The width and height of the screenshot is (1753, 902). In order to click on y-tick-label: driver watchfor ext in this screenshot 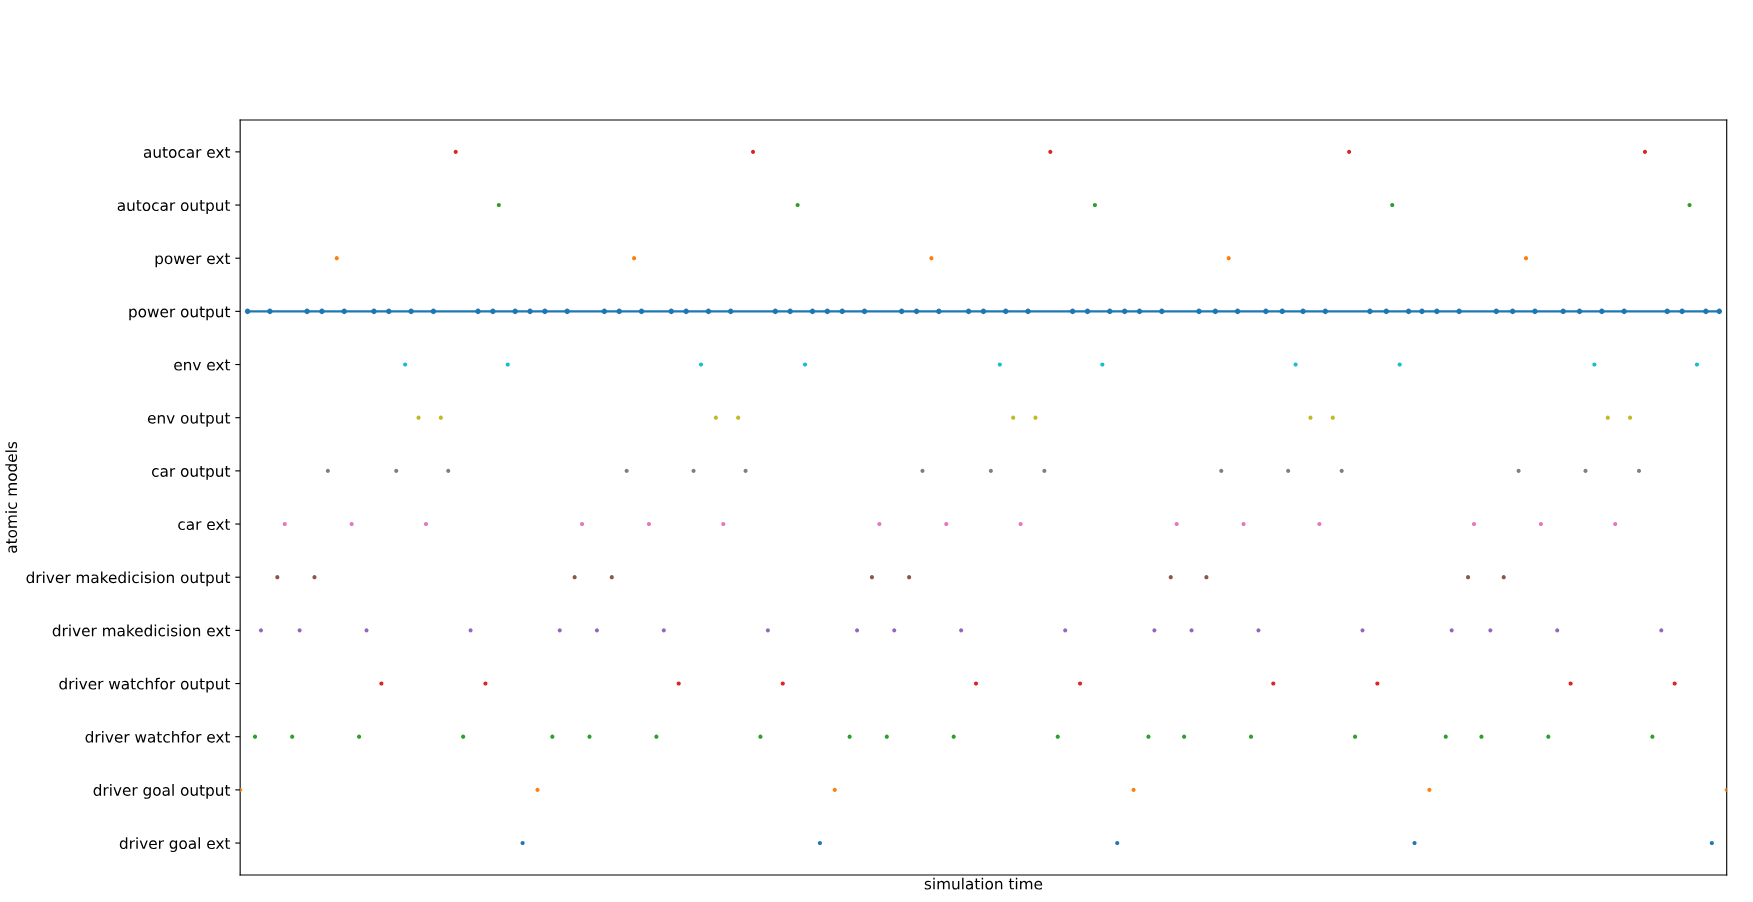, I will do `click(158, 736)`.